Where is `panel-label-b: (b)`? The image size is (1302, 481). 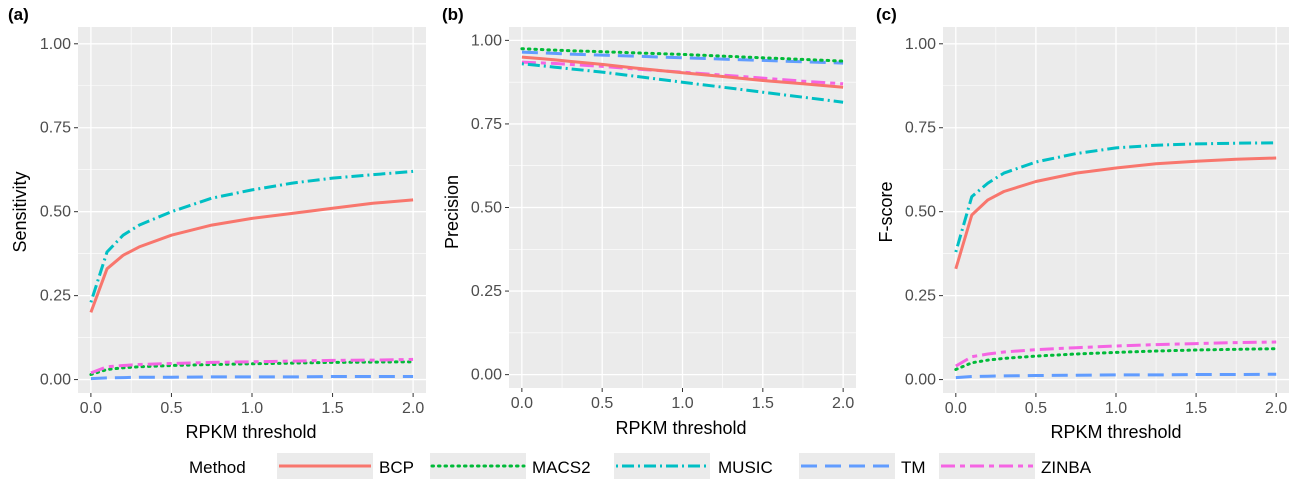 panel-label-b: (b) is located at coordinates (453, 14).